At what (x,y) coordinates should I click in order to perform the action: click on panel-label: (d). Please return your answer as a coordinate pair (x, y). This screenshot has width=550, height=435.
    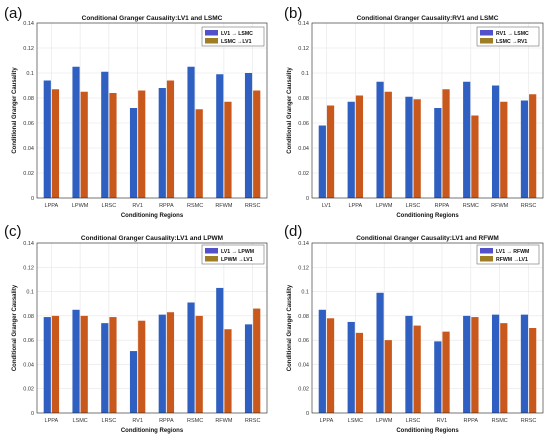
    Looking at the image, I should click on (293, 231).